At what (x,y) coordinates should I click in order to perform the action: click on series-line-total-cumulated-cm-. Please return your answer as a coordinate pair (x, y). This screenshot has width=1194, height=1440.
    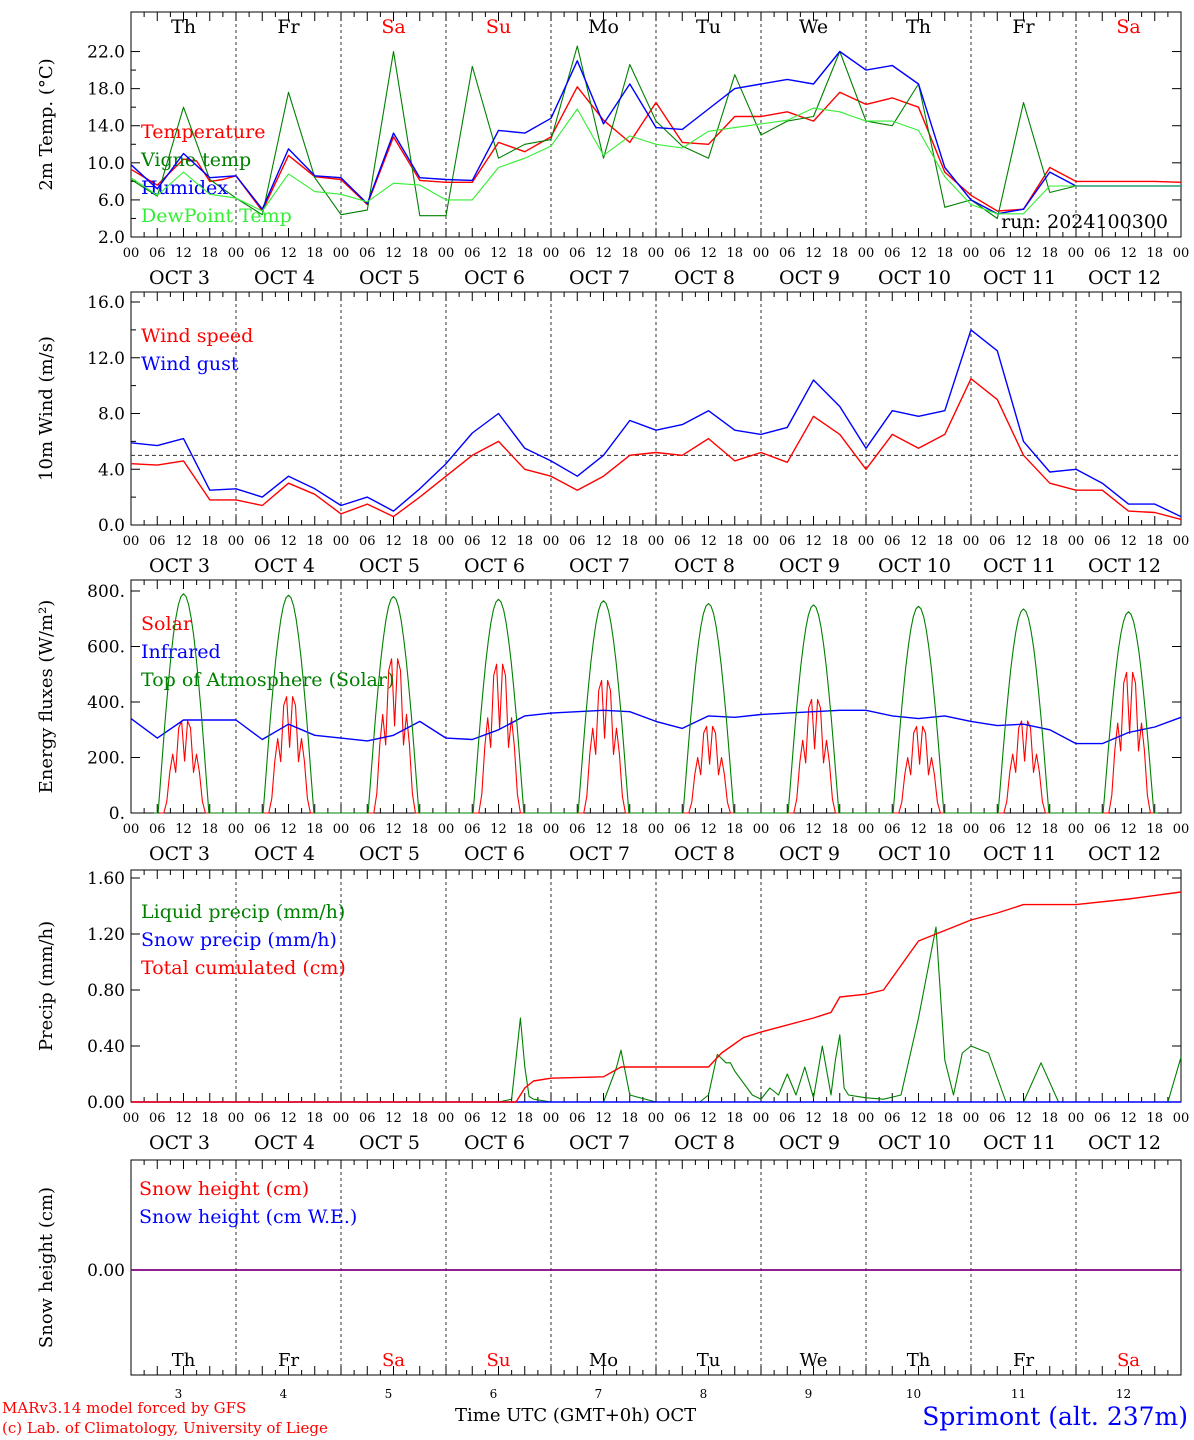
    Looking at the image, I should click on (656, 997).